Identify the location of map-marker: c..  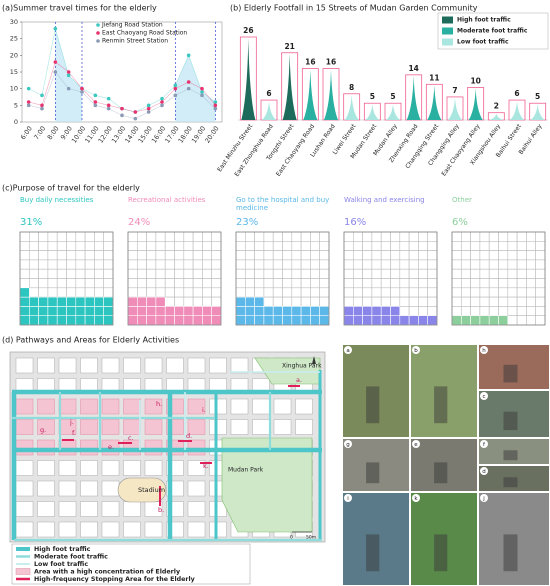
(131, 438).